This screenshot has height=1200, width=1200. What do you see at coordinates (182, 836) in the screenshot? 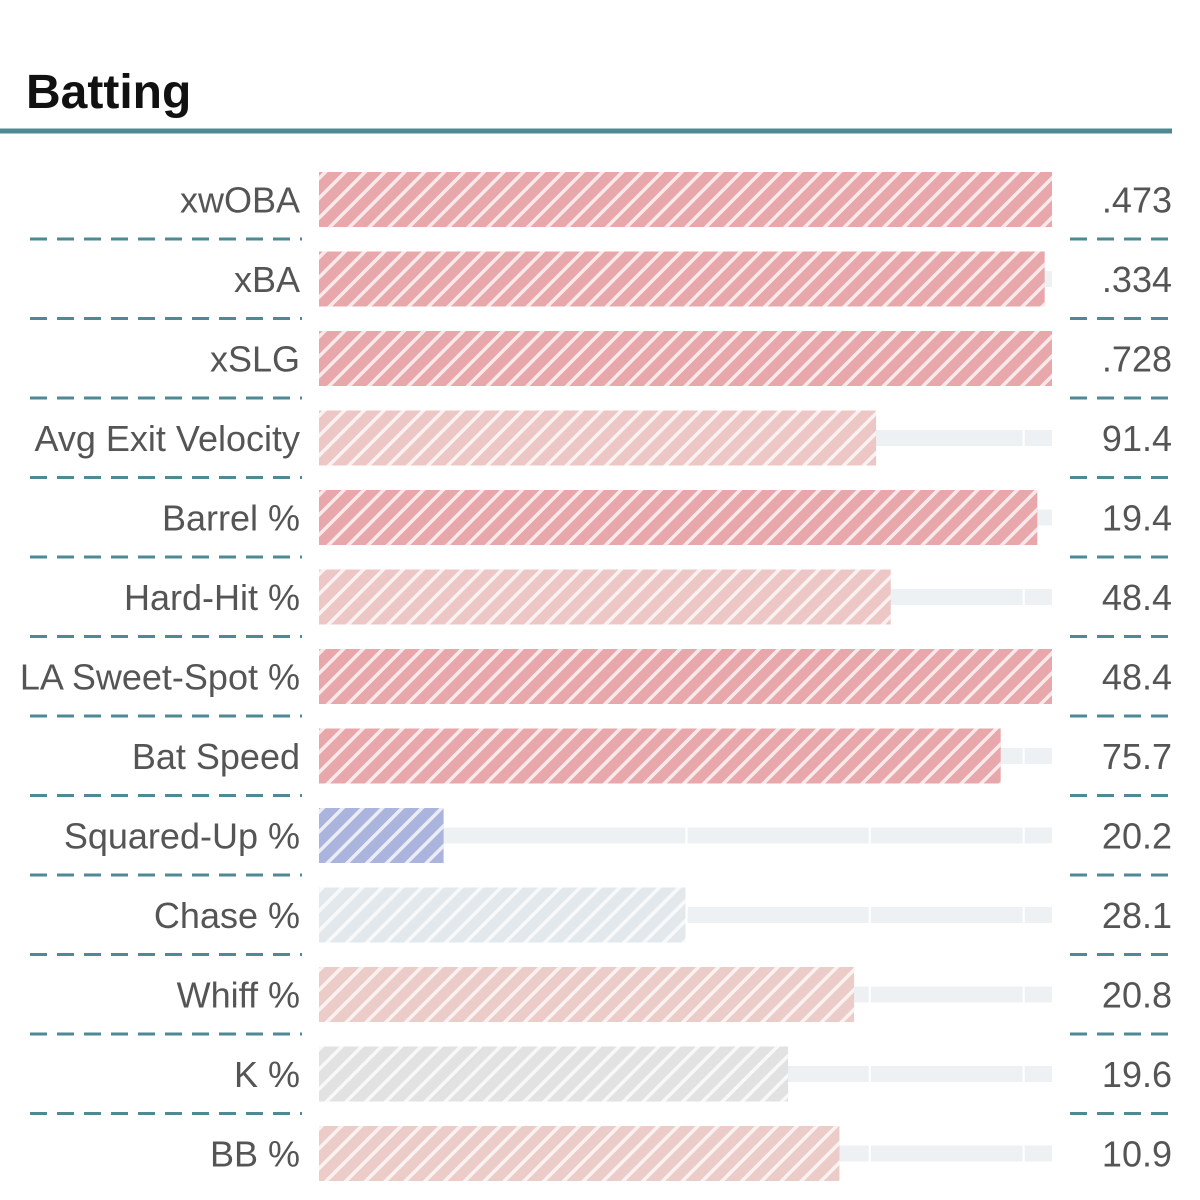
I see `category-label: Squared-Up %` at bounding box center [182, 836].